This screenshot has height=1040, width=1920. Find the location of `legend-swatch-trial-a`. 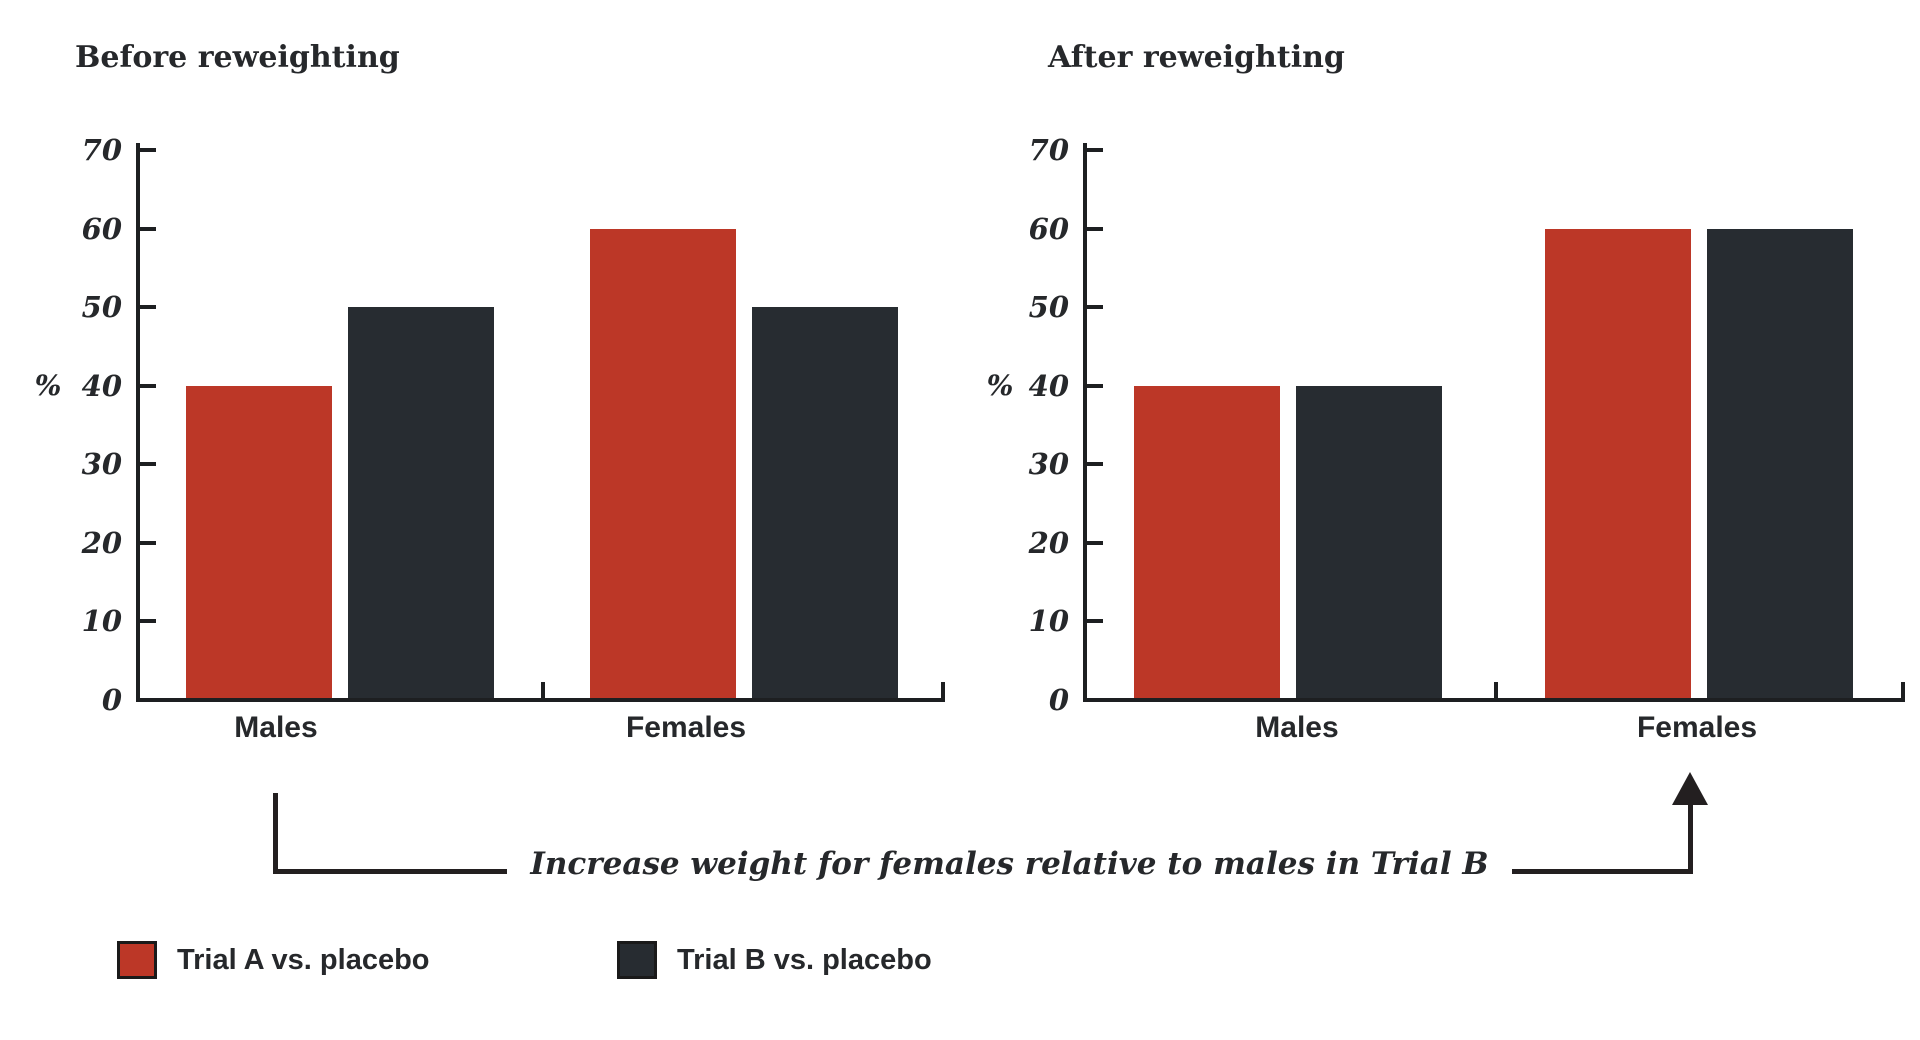

legend-swatch-trial-a is located at coordinates (137, 960).